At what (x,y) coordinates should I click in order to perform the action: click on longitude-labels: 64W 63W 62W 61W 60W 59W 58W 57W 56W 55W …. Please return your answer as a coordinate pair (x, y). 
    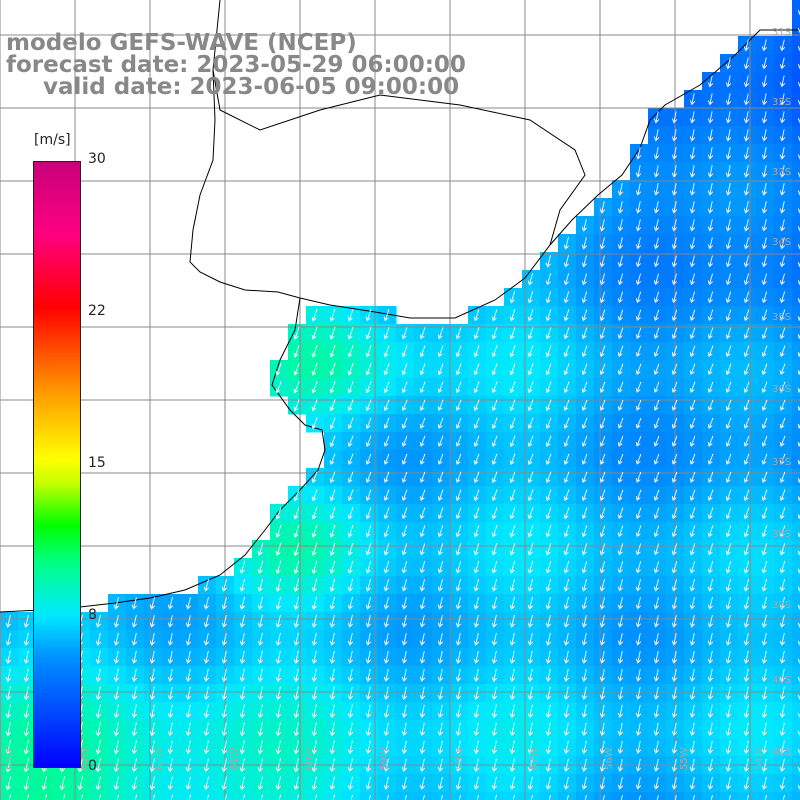
    Looking at the image, I should click on (384, 758).